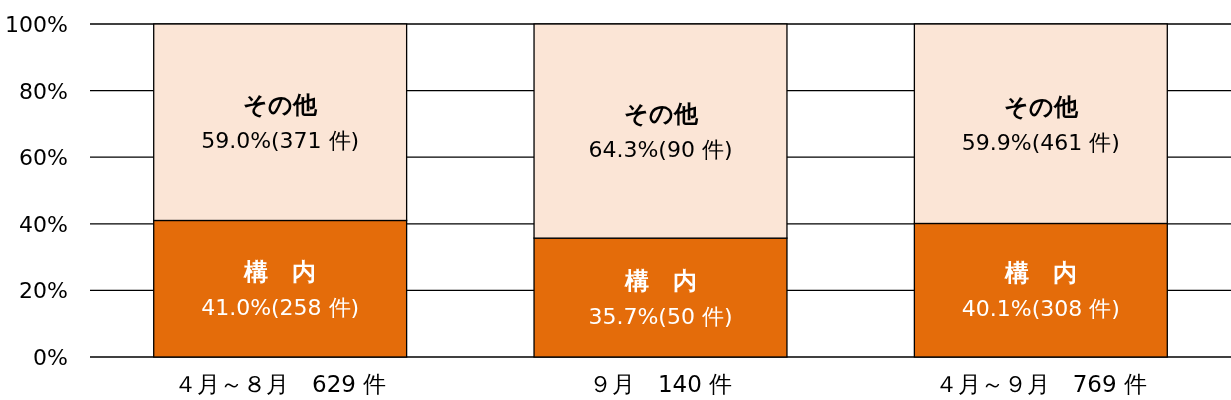 The width and height of the screenshot is (1231, 400). Describe the element at coordinates (280, 307) in the screenshot. I see `data-label: 41.0%(258 件)` at that location.